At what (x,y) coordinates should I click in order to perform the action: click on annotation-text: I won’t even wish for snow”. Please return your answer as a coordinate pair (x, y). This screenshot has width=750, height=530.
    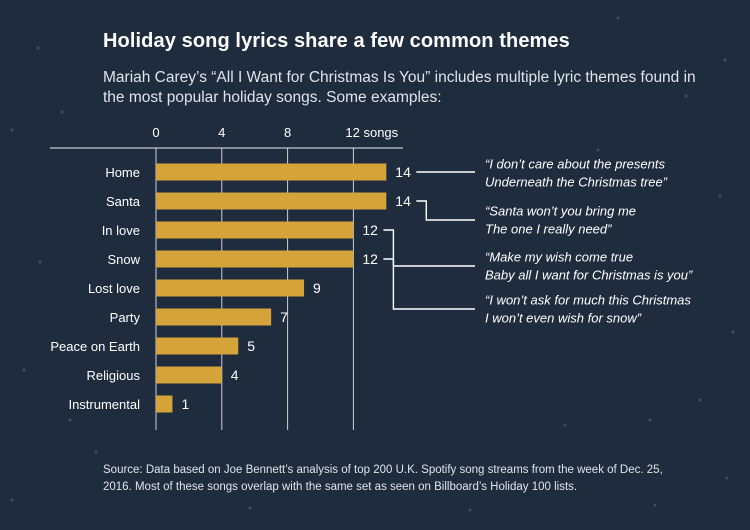
    Looking at the image, I should click on (563, 317).